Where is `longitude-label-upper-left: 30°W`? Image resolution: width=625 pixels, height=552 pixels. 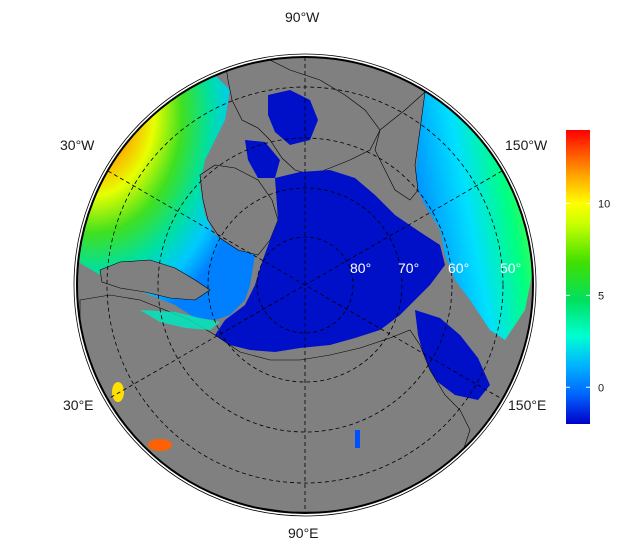 longitude-label-upper-left: 30°W is located at coordinates (77, 145).